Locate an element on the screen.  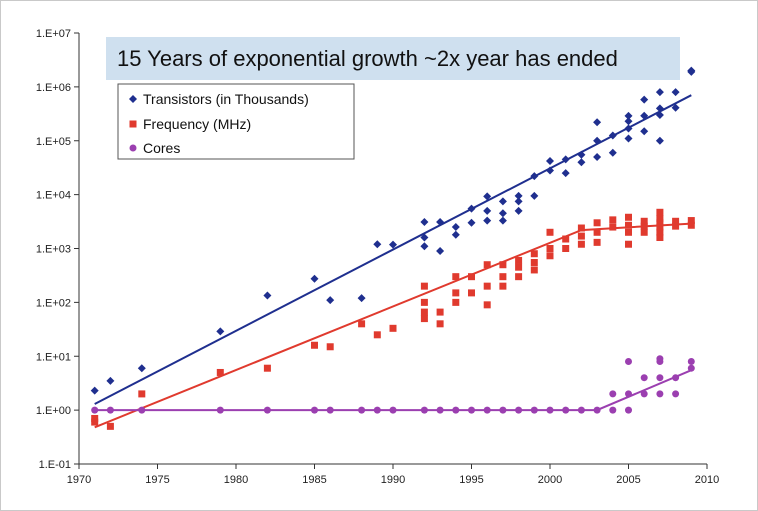
legend-label-frequency: Frequency (MHz) is located at coordinates (197, 124).